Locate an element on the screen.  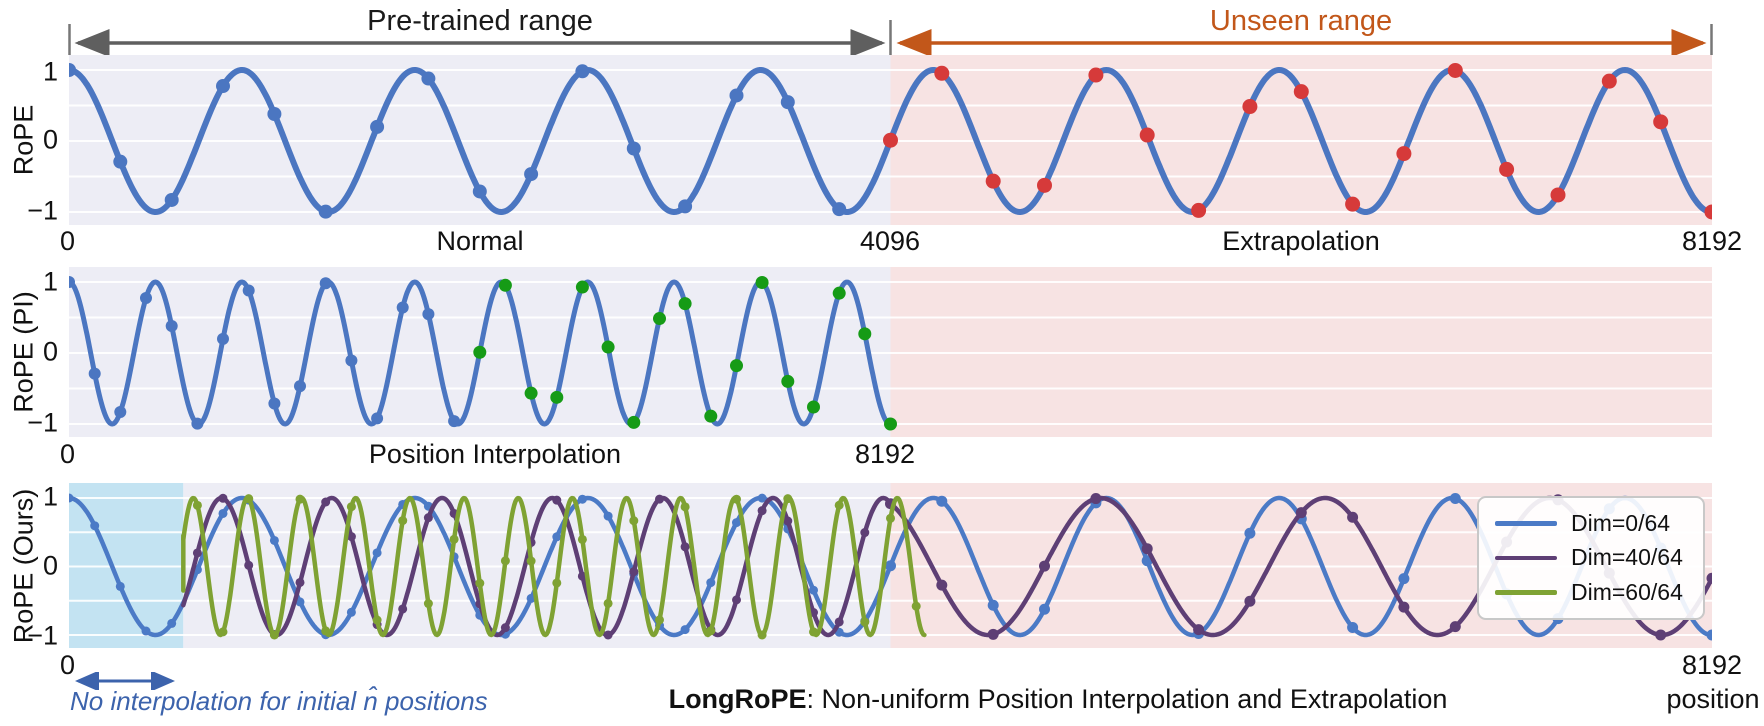
p1-label-extrapolation: Extrapolation is located at coordinates (1301, 241).